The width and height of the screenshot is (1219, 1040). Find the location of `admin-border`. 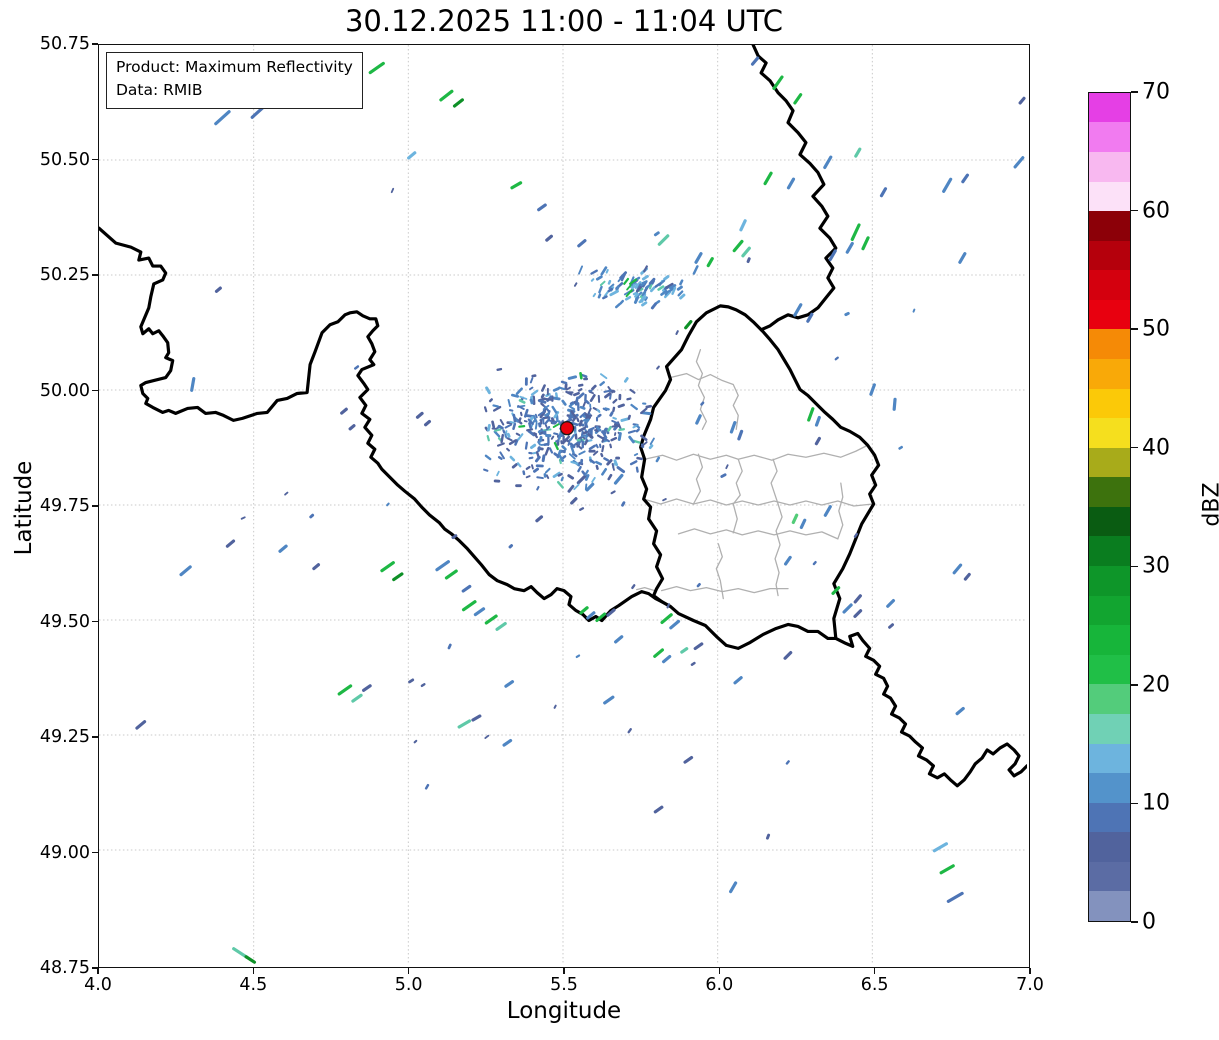

admin-border is located at coordinates (724, 589).